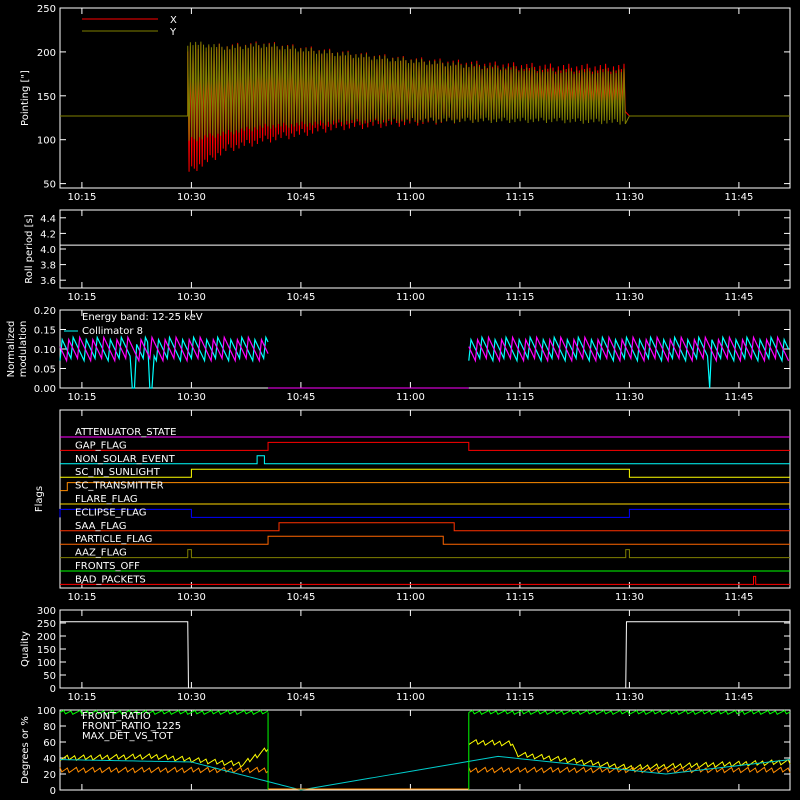  I want to click on panel-6-ytick-label: 60, so click(49, 743).